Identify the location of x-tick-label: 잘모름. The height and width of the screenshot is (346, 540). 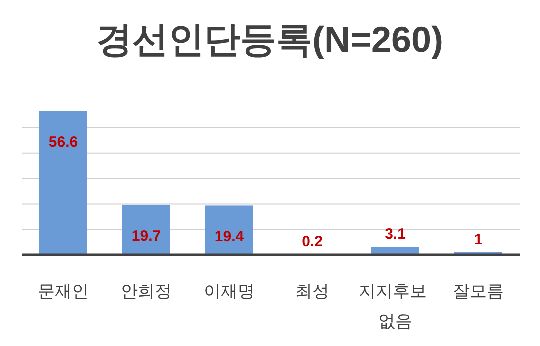
(478, 291).